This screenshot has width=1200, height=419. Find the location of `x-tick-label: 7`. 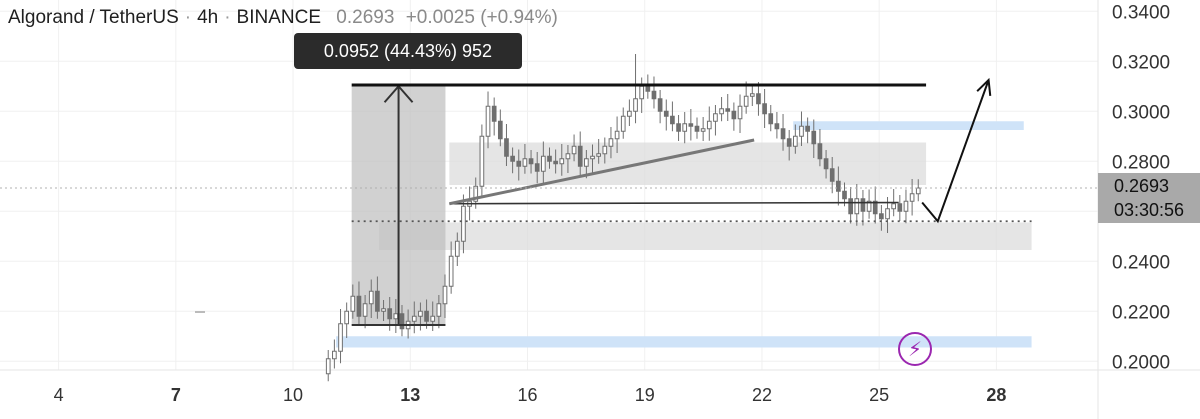

x-tick-label: 7 is located at coordinates (176, 395).